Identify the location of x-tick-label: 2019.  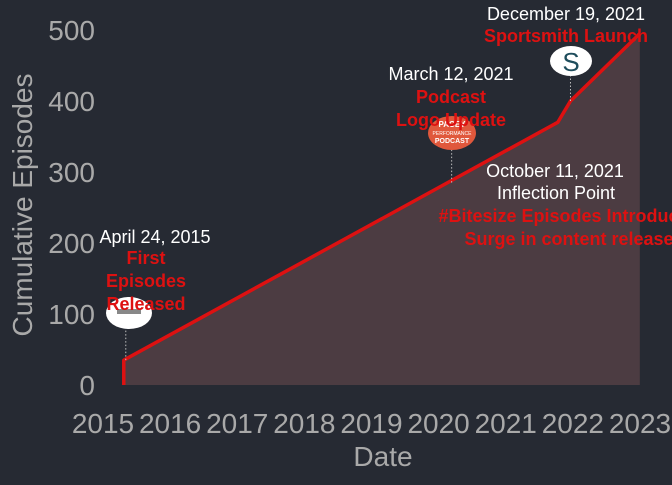
(371, 423).